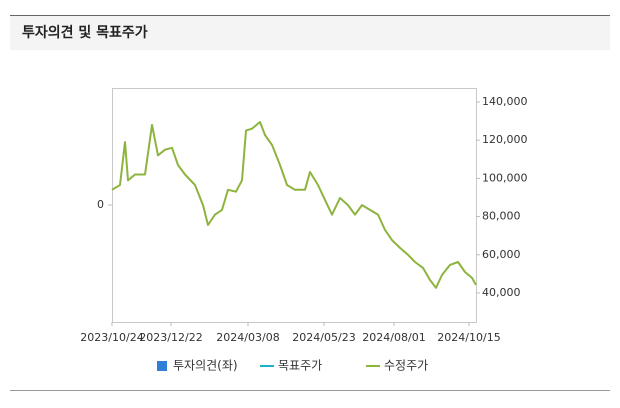 The width and height of the screenshot is (620, 408). I want to click on x-tick-label: 2023/10/24, so click(111, 337).